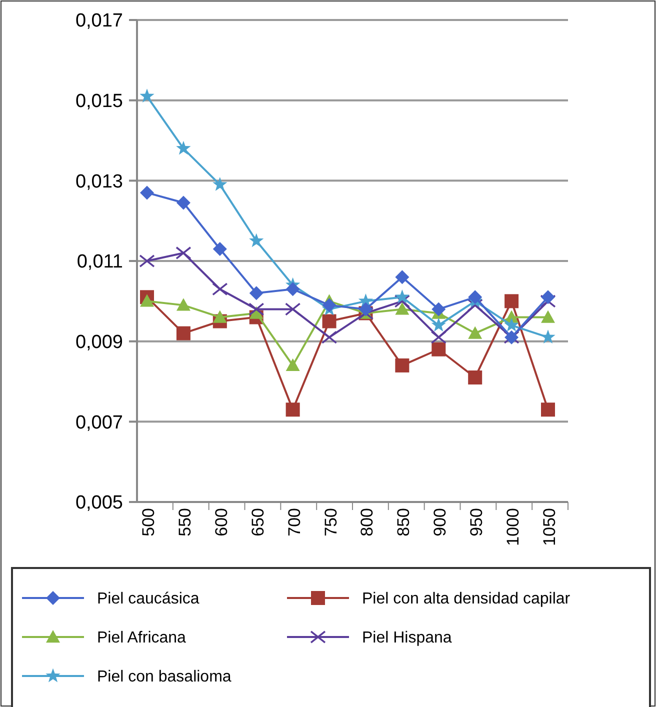 Image resolution: width=656 pixels, height=707 pixels. What do you see at coordinates (404, 522) in the screenshot?
I see `x-tick-label: 850` at bounding box center [404, 522].